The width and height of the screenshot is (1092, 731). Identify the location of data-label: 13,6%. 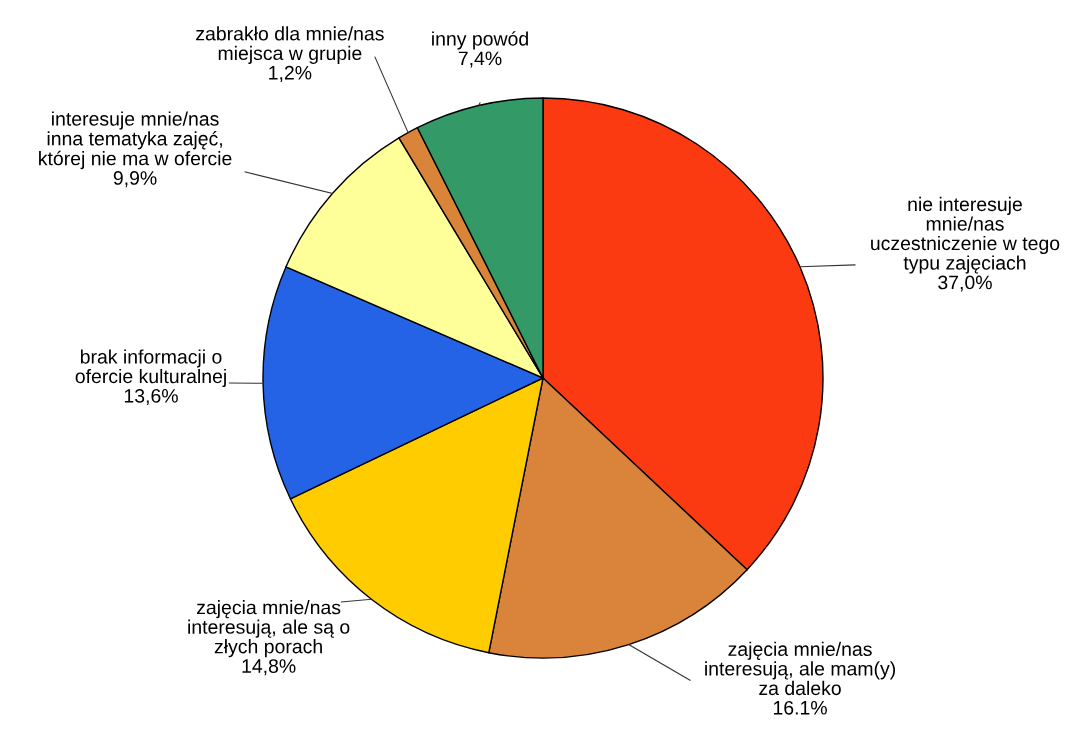
(151, 397).